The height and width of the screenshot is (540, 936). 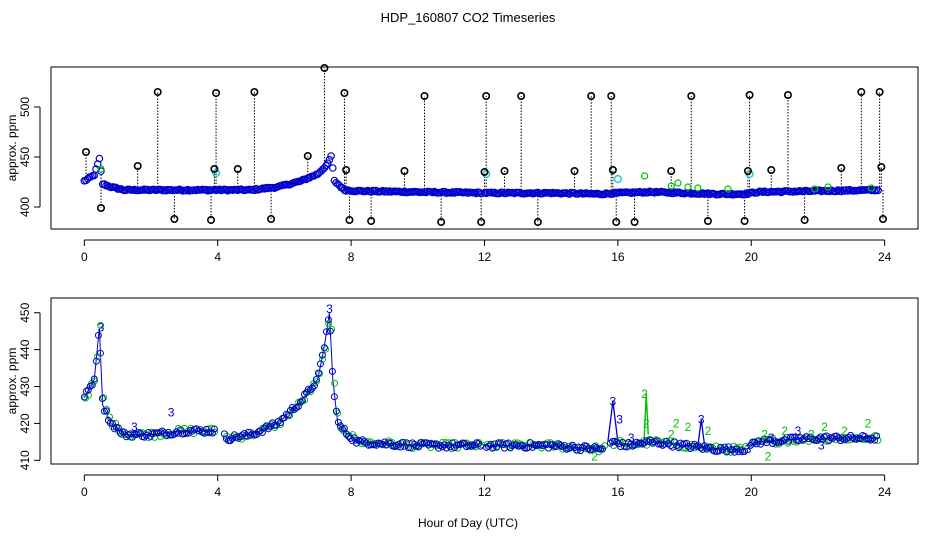 I want to click on bottom-y-axis: 410 420 430 440 450, so click(x=29, y=386).